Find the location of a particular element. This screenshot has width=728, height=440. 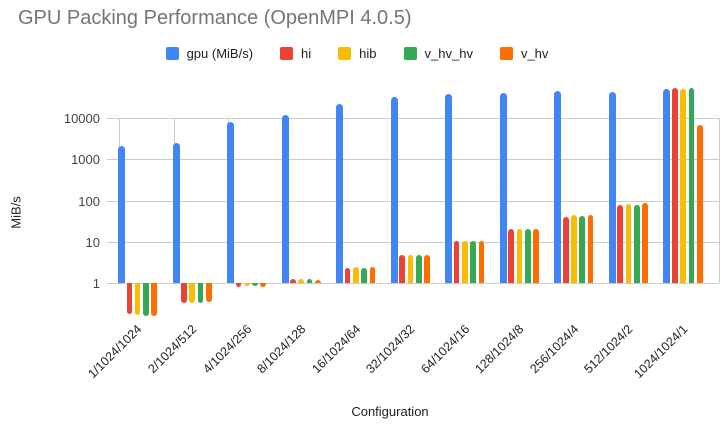

legend-label: v_hv_hv is located at coordinates (448, 53).